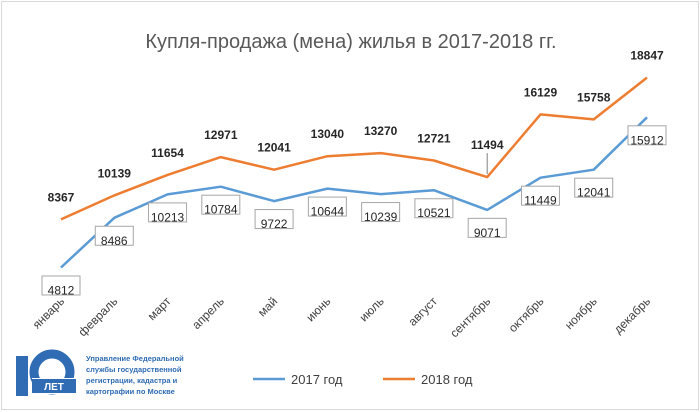 The image size is (700, 412). I want to click on category-label: октябрь, so click(526, 314).